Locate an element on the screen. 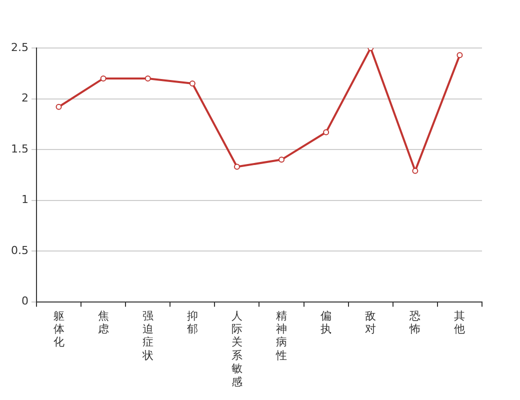 This screenshot has width=520, height=400. y-tick-label: 0.5 is located at coordinates (19, 250).